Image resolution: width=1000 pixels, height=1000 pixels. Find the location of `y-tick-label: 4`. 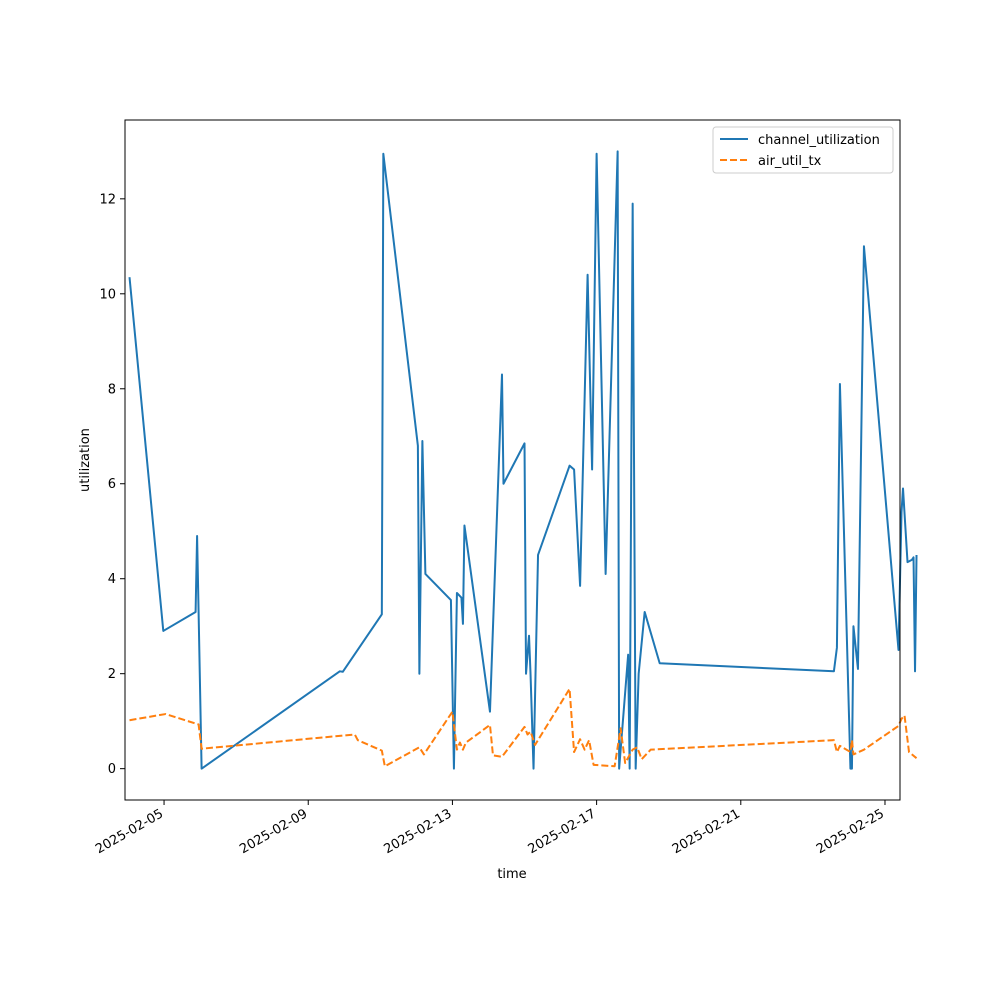

y-tick-label: 4 is located at coordinates (112, 579).